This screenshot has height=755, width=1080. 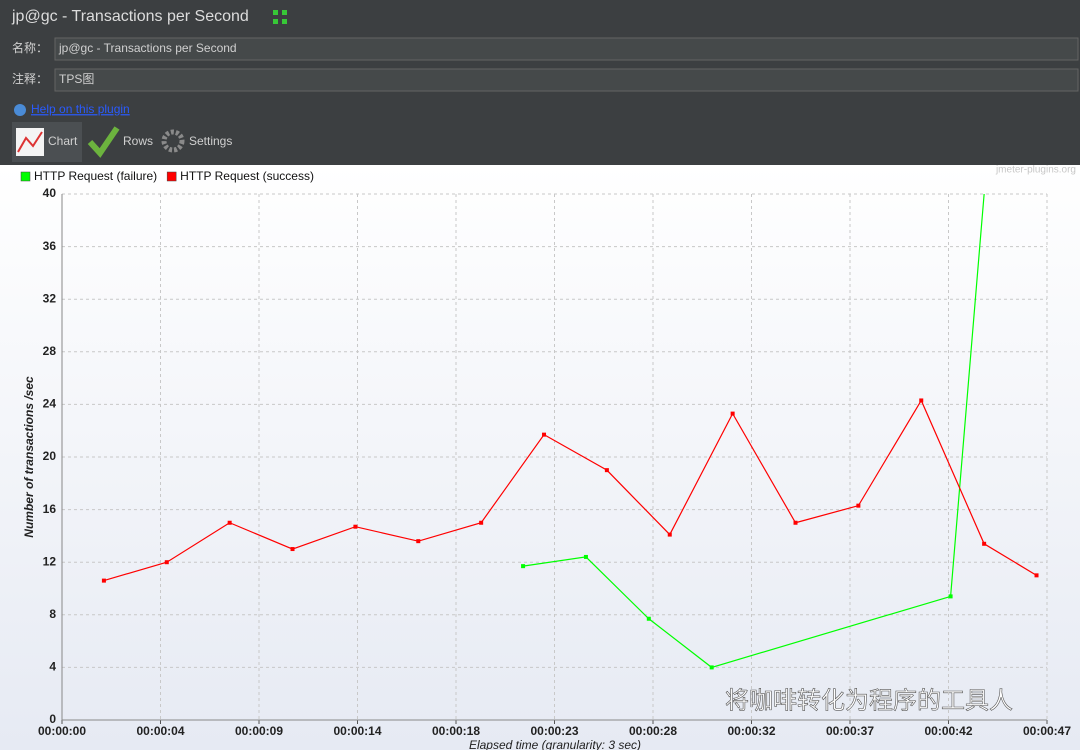 I want to click on expand-icon, so click(x=280, y=17).